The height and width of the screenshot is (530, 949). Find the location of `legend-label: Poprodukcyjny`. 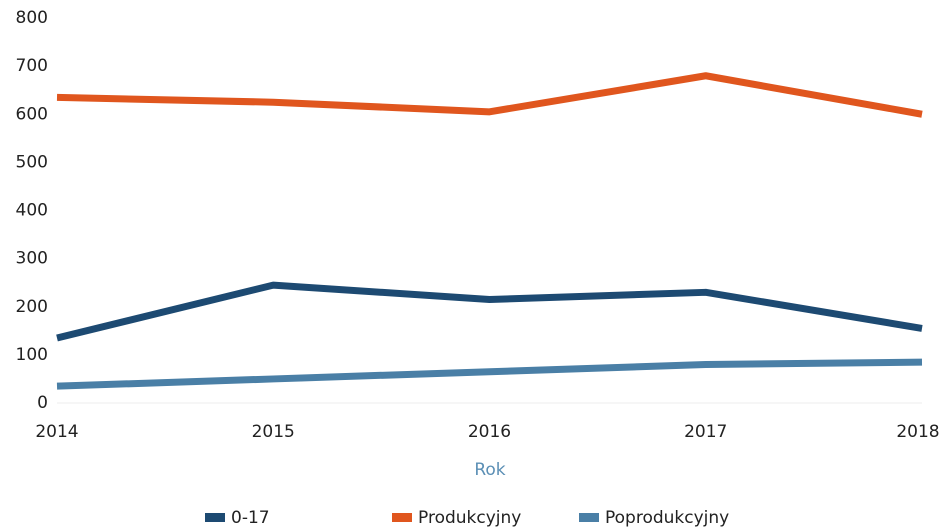

legend-label: Poprodukcyjny is located at coordinates (667, 518).